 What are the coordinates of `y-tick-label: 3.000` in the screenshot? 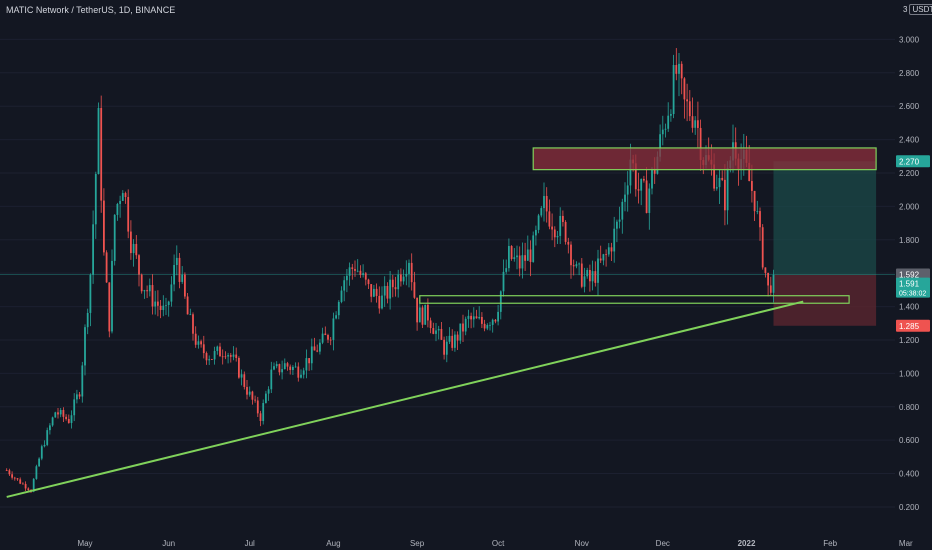 It's located at (909, 39).